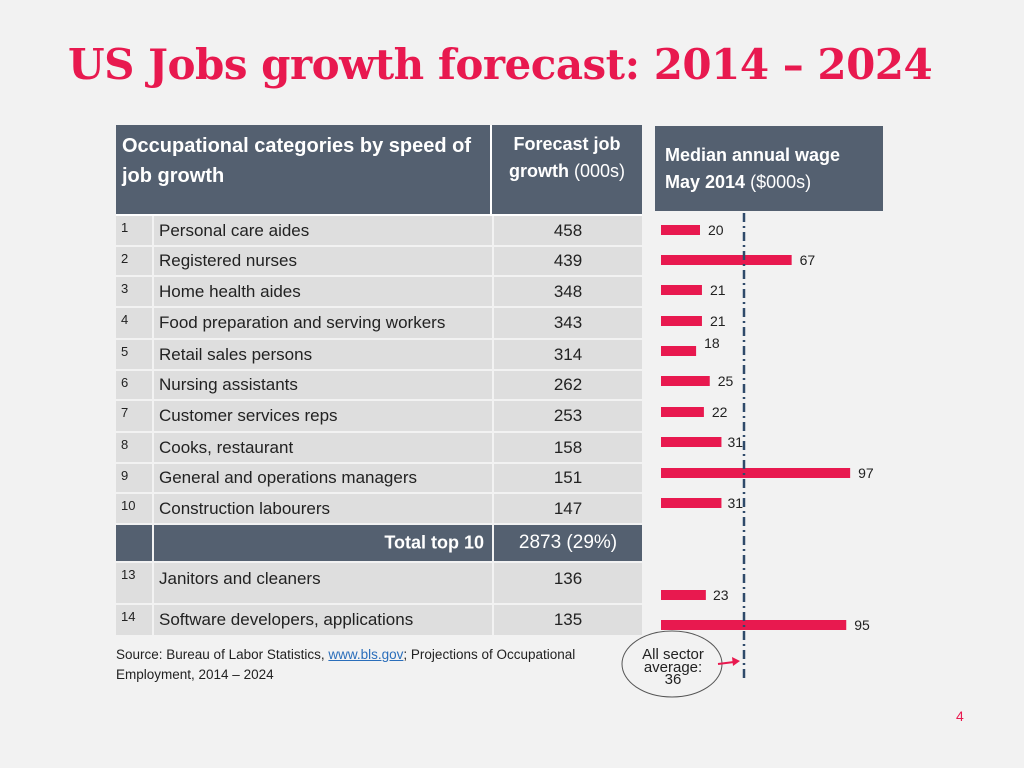 The image size is (1024, 768). What do you see at coordinates (366, 654) in the screenshot?
I see `source-link: www.bls.gov` at bounding box center [366, 654].